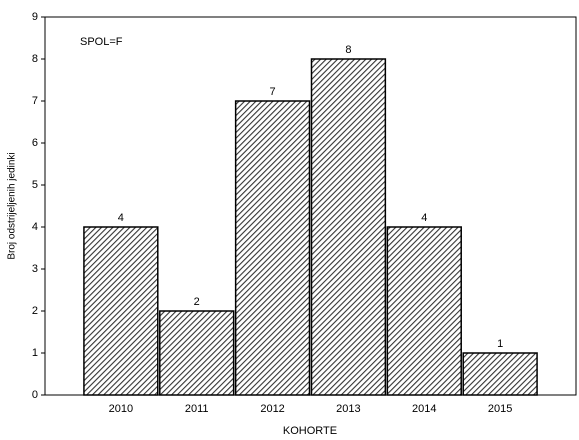  Describe the element at coordinates (272, 409) in the screenshot. I see `x-tick-label: 2012` at that location.